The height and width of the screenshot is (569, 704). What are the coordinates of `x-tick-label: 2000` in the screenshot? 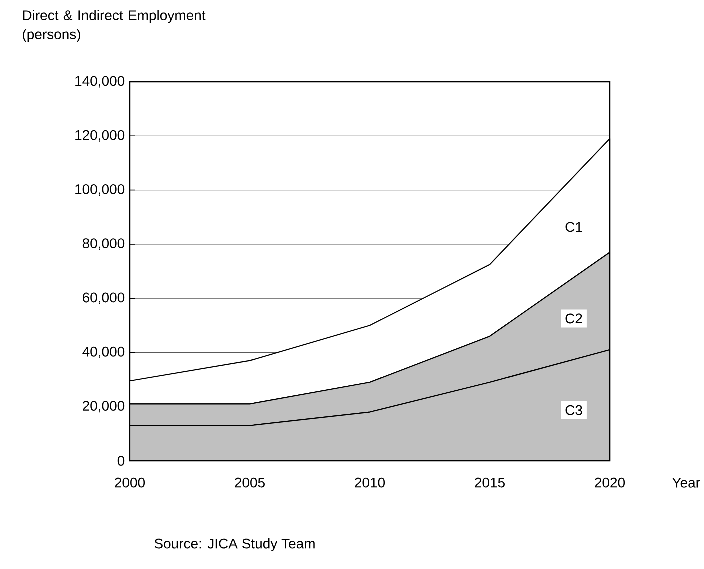 It's located at (130, 483).